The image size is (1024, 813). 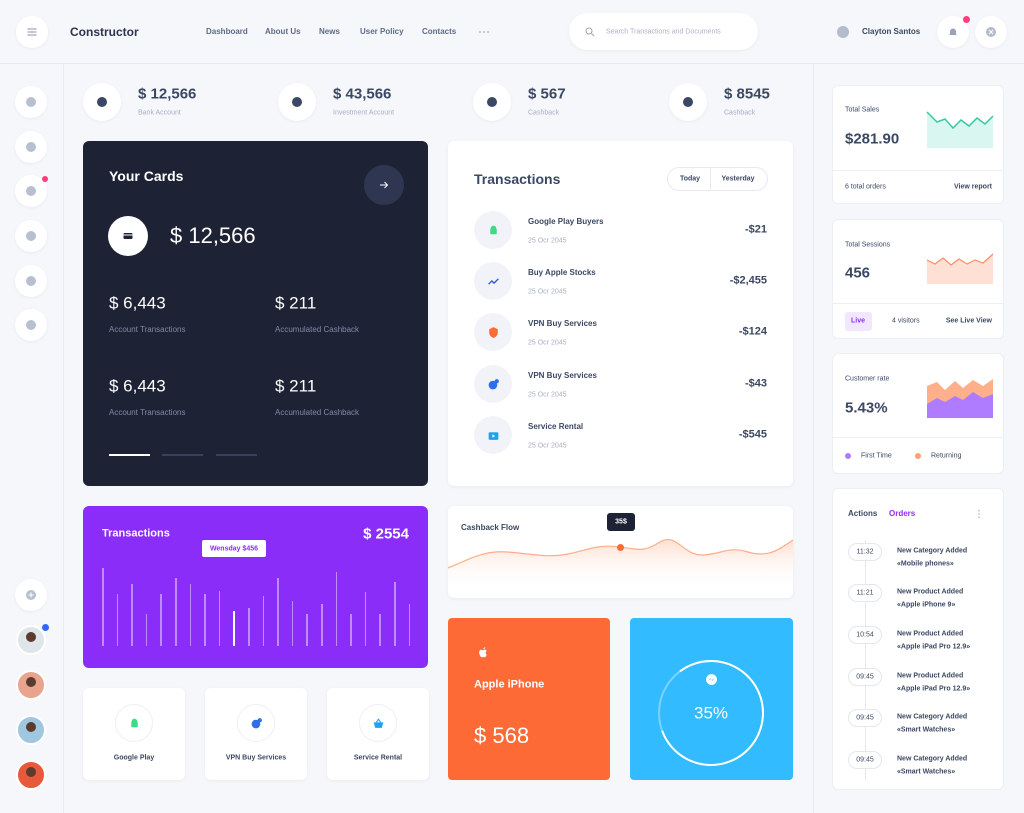 What do you see at coordinates (104, 32) in the screenshot?
I see `brand: Constructor` at bounding box center [104, 32].